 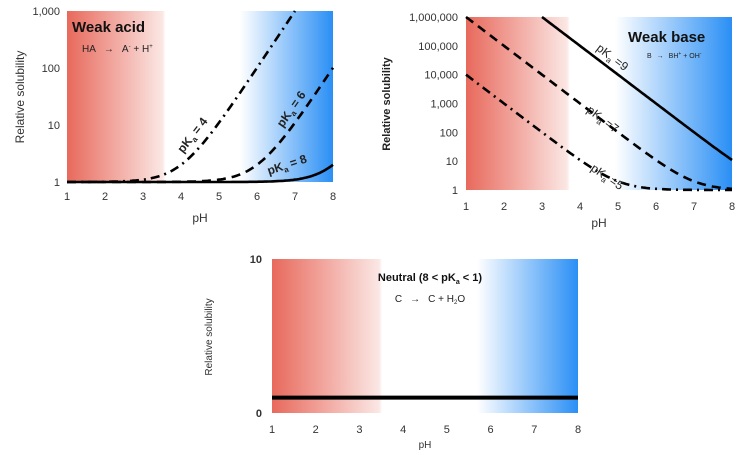 What do you see at coordinates (387, 103) in the screenshot?
I see `base-ylabel: Relative solubility` at bounding box center [387, 103].